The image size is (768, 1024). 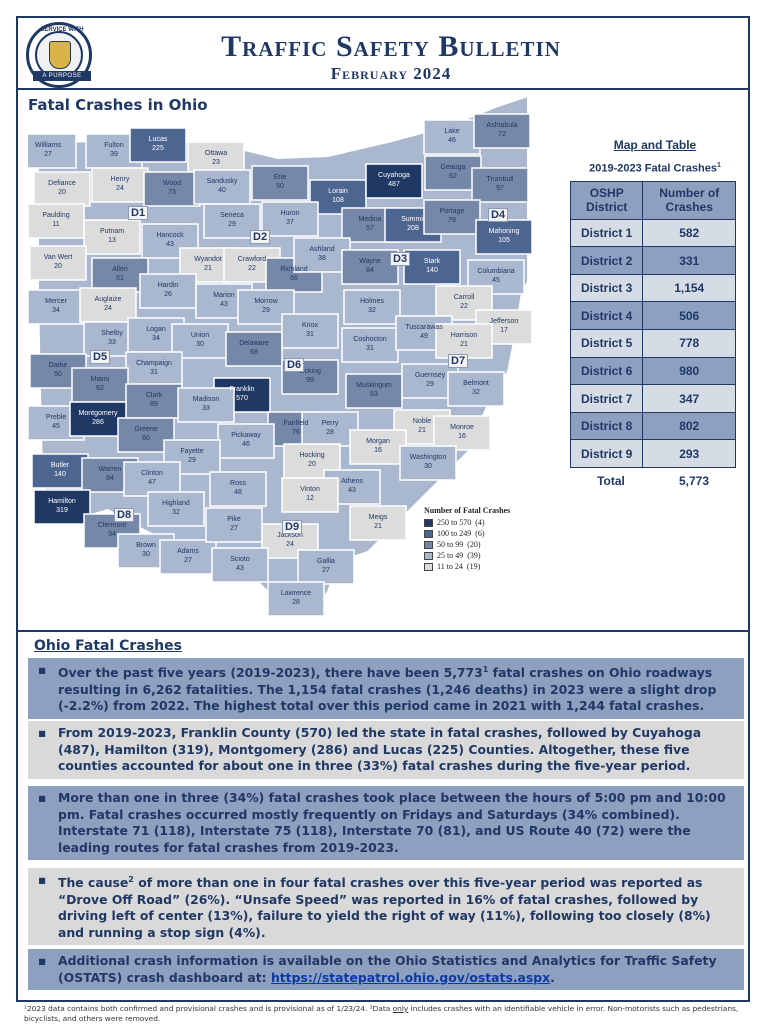 What do you see at coordinates (689, 288) in the screenshot?
I see `district-crash-count: 1,154` at bounding box center [689, 288].